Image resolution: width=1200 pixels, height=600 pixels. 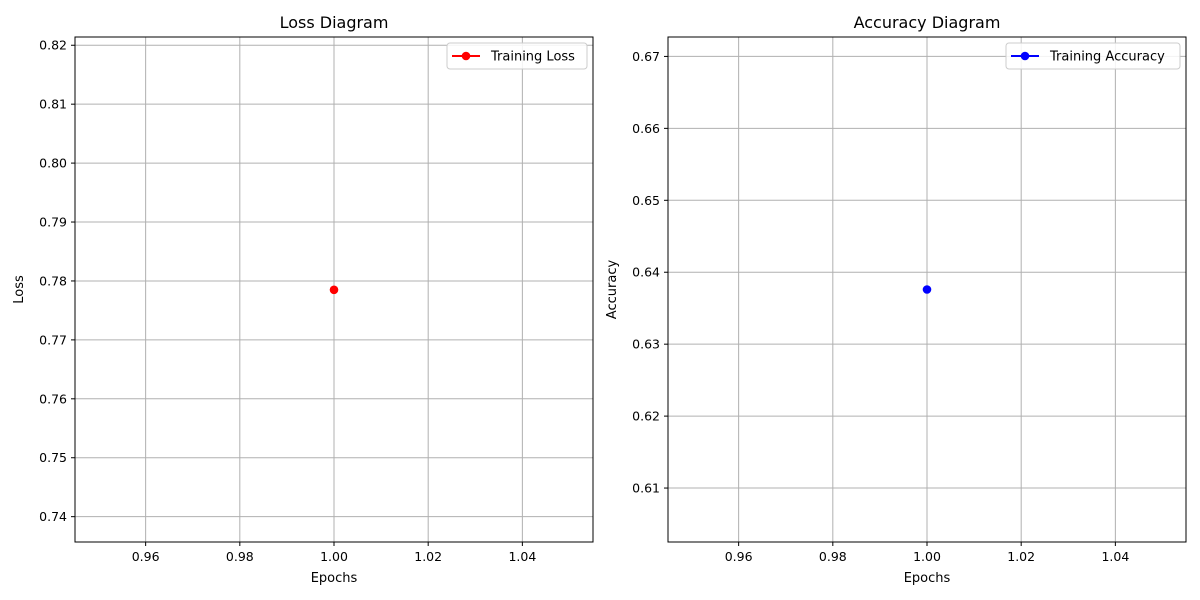 What do you see at coordinates (53, 516) in the screenshot?
I see `loss-y-tick-label: 0.74` at bounding box center [53, 516].